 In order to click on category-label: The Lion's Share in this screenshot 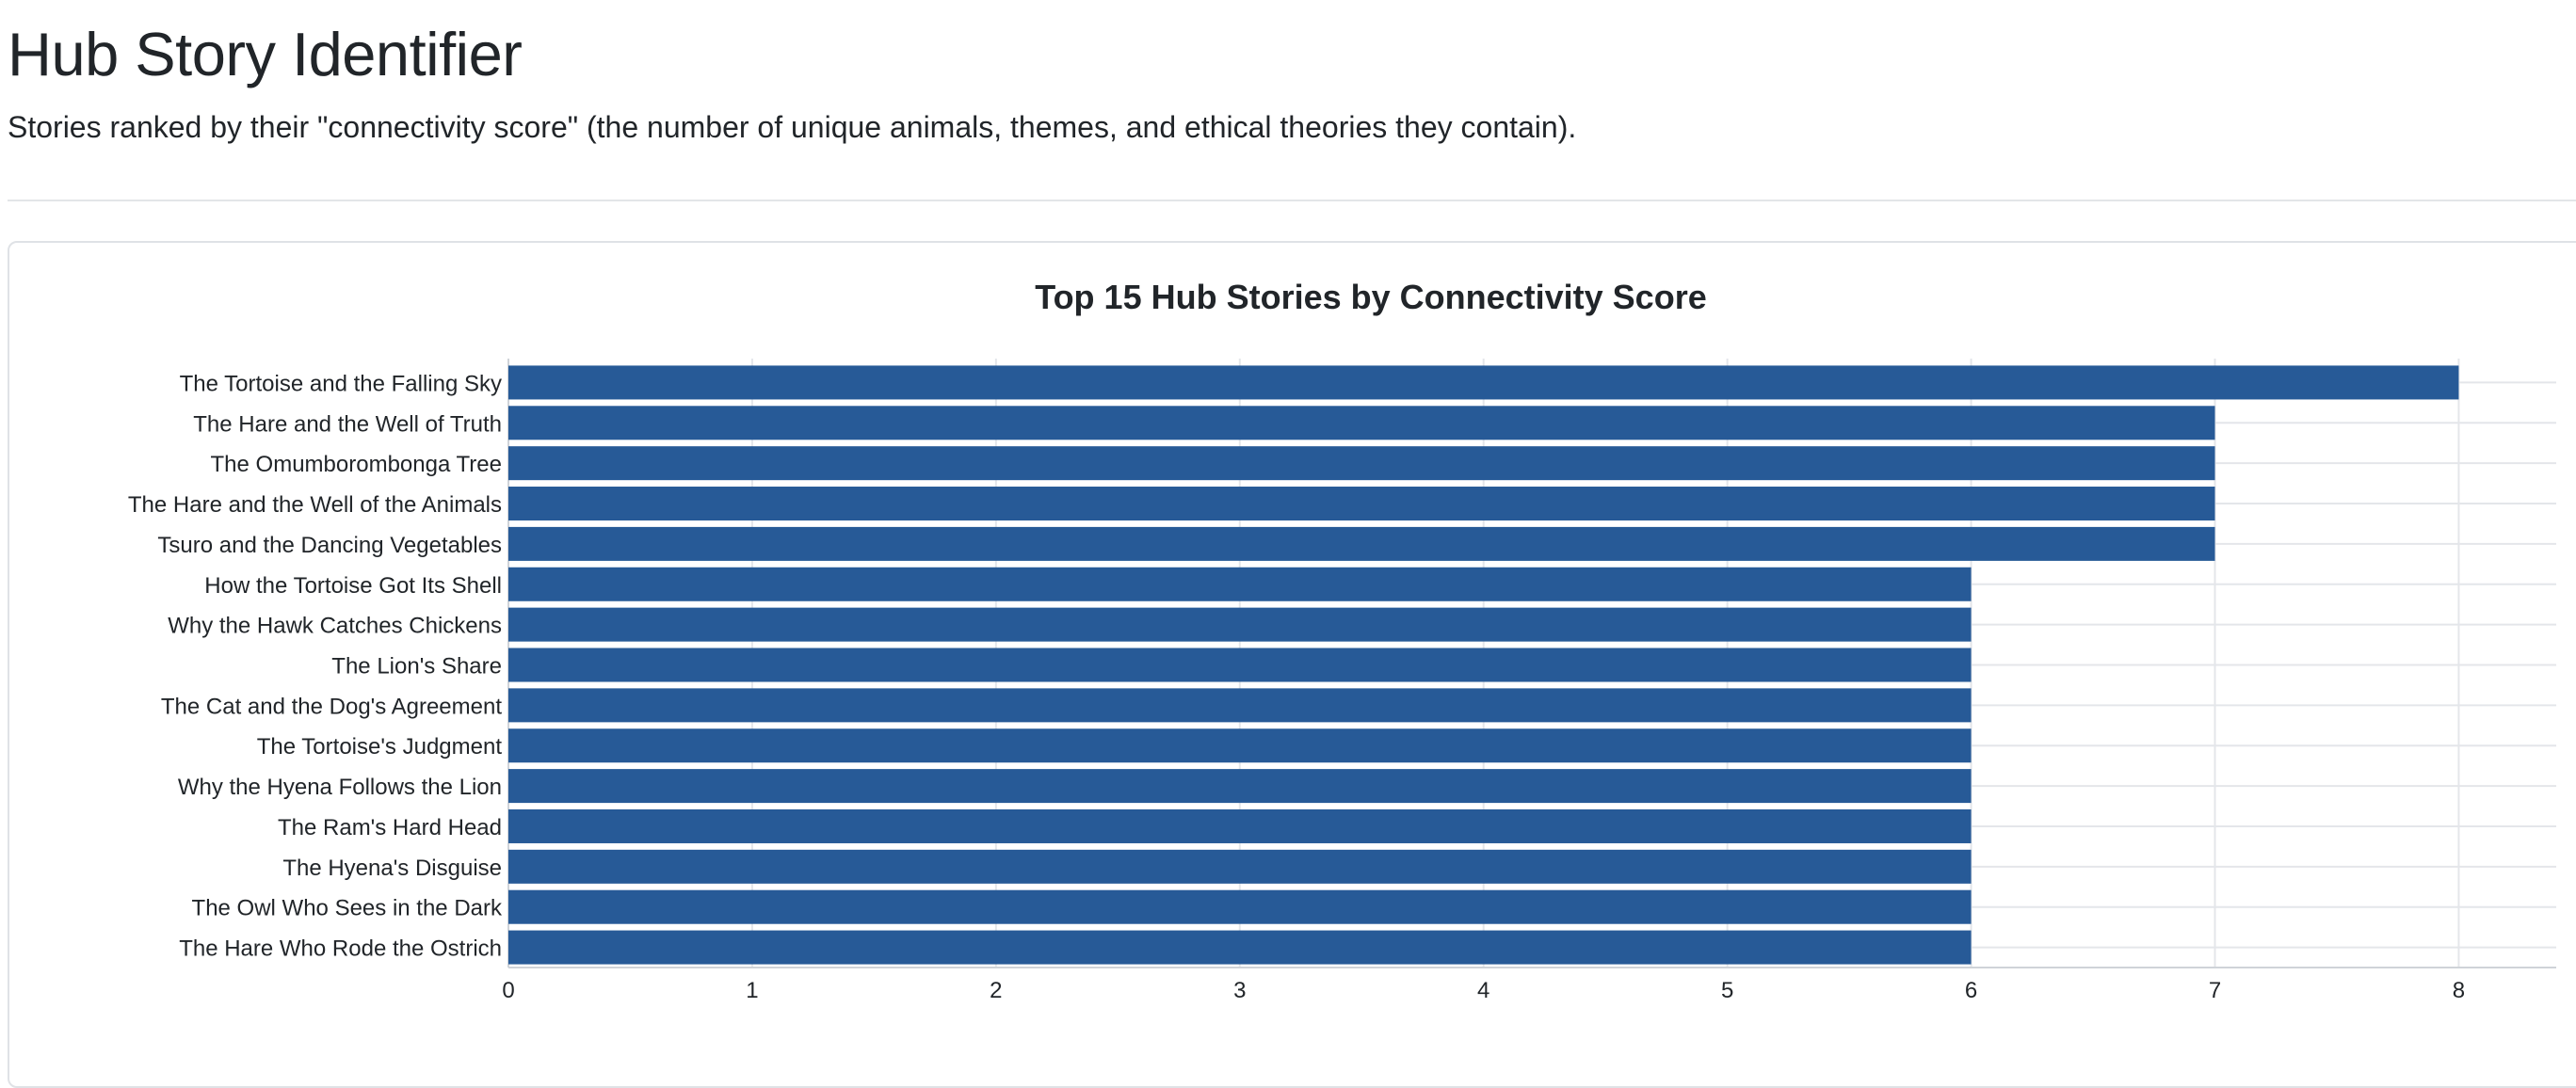, I will do `click(416, 667)`.